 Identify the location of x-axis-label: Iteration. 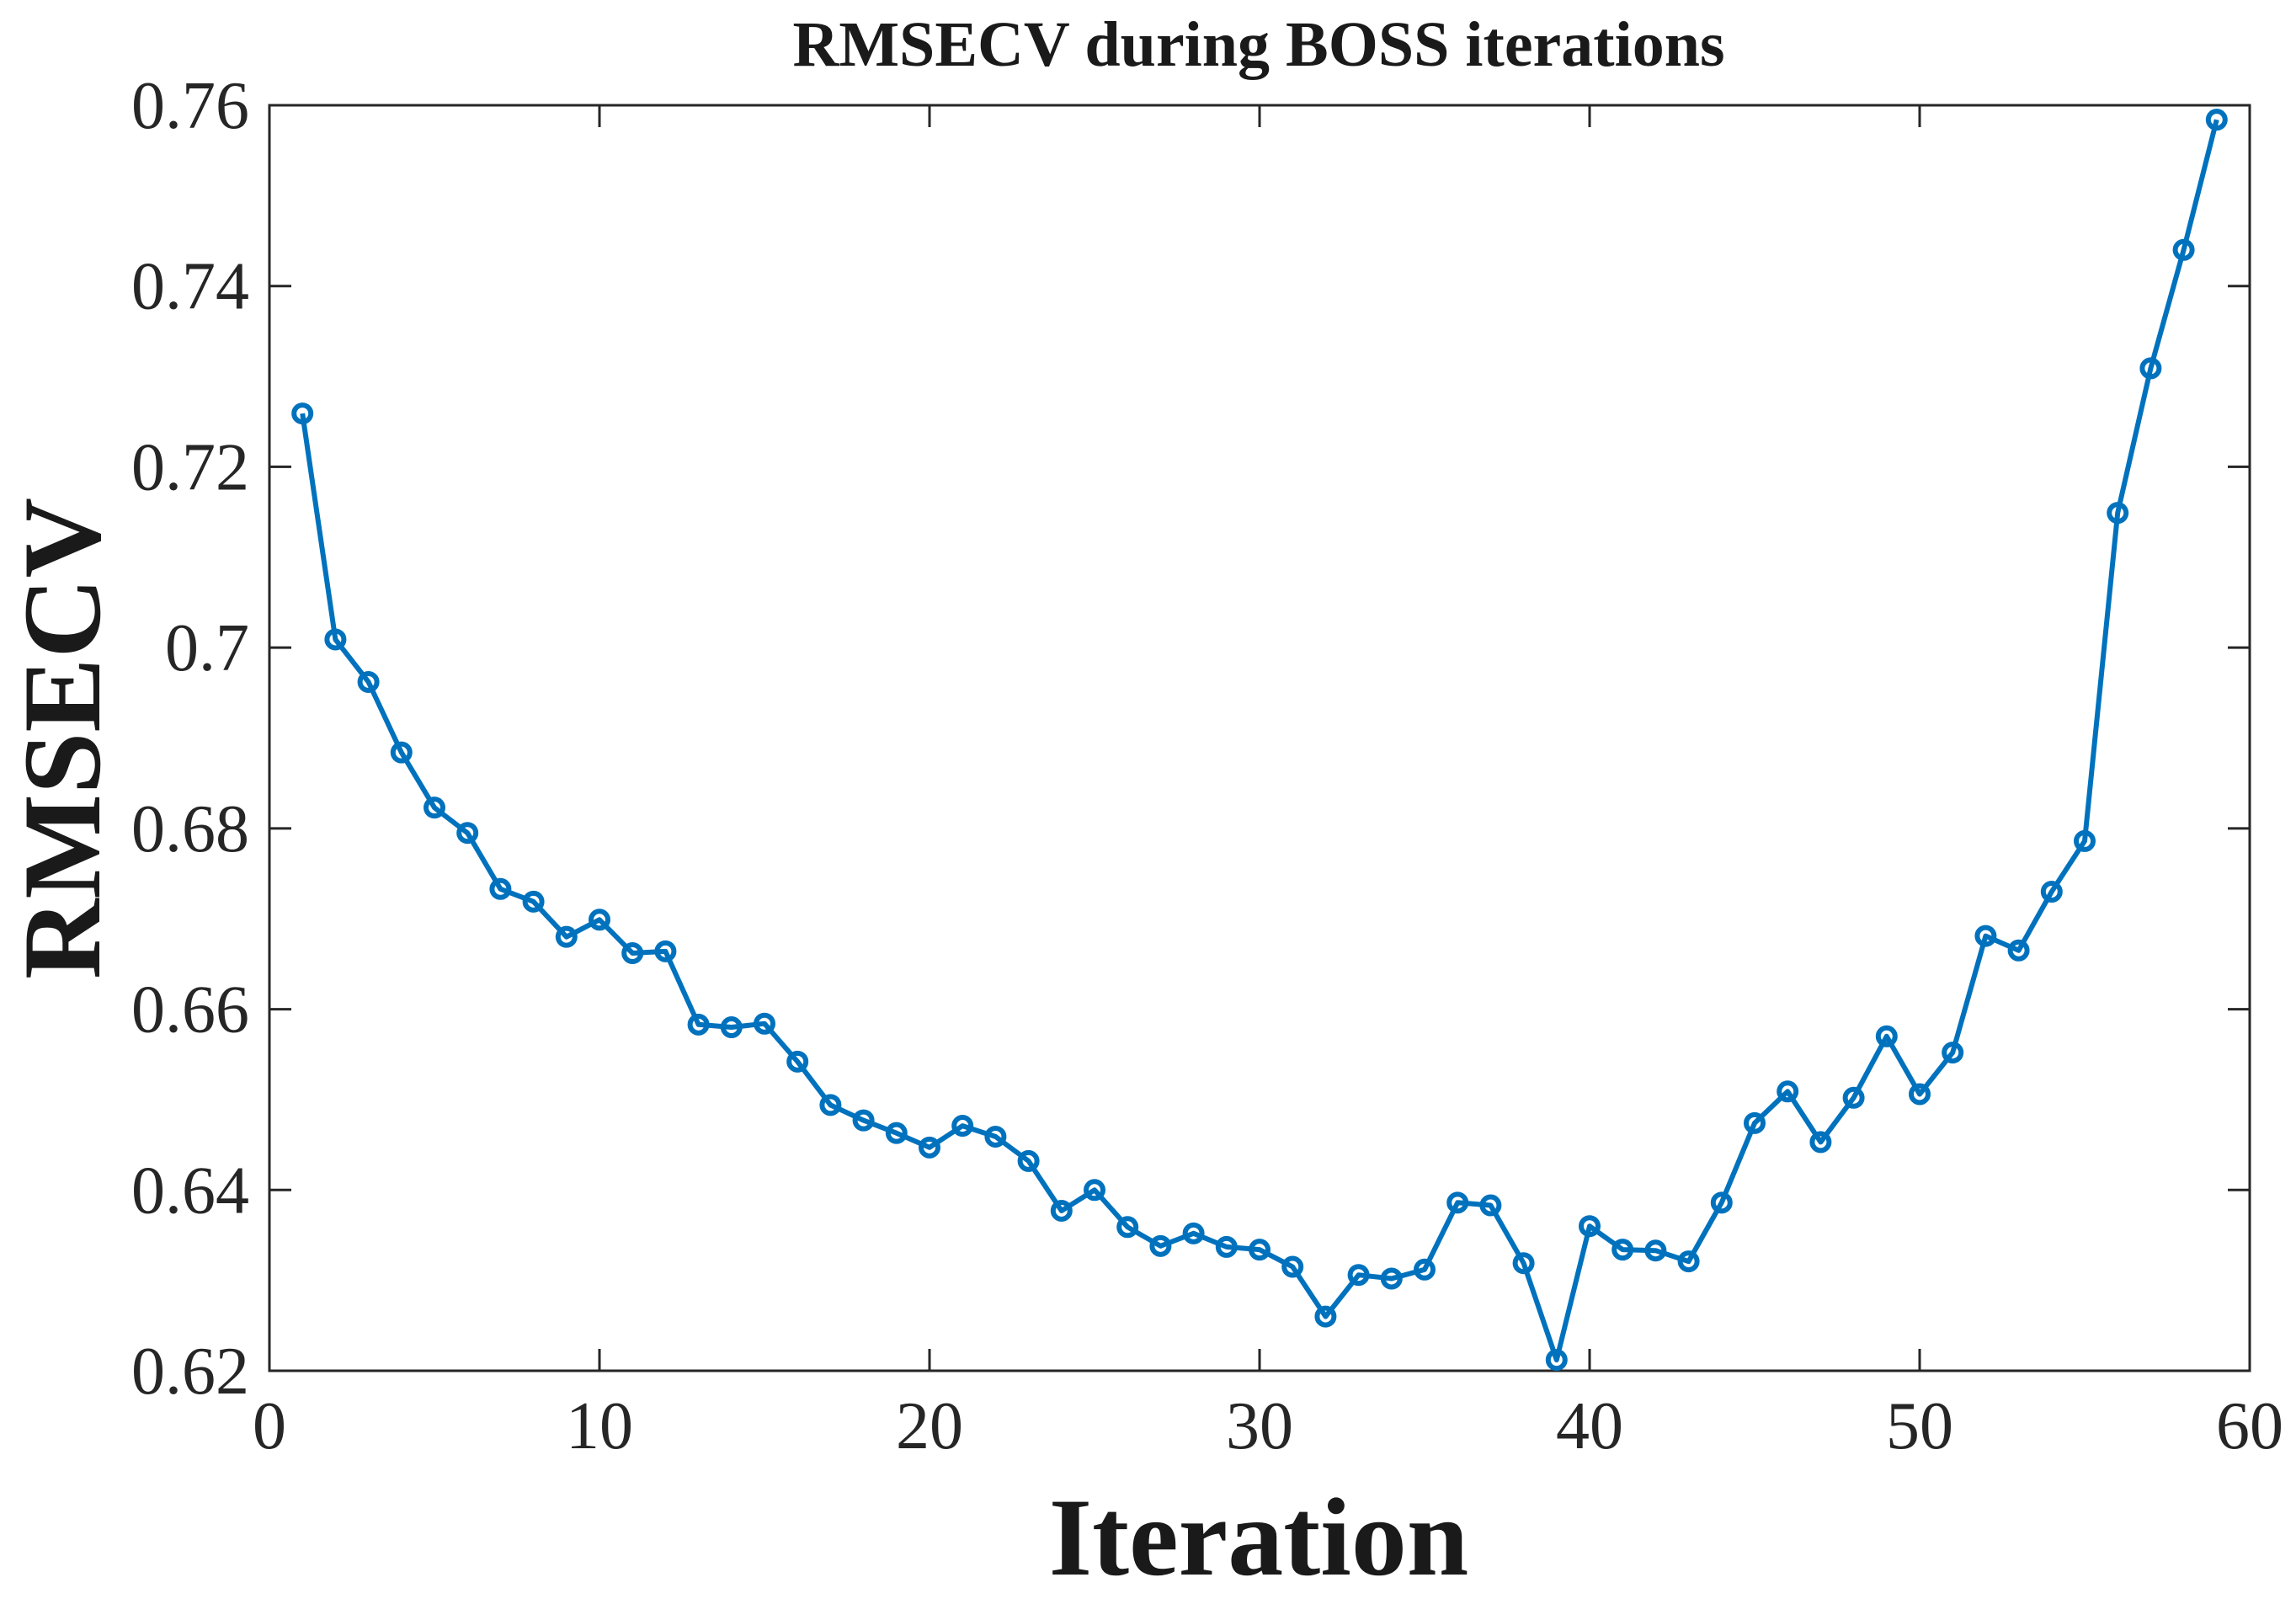
(1259, 1537).